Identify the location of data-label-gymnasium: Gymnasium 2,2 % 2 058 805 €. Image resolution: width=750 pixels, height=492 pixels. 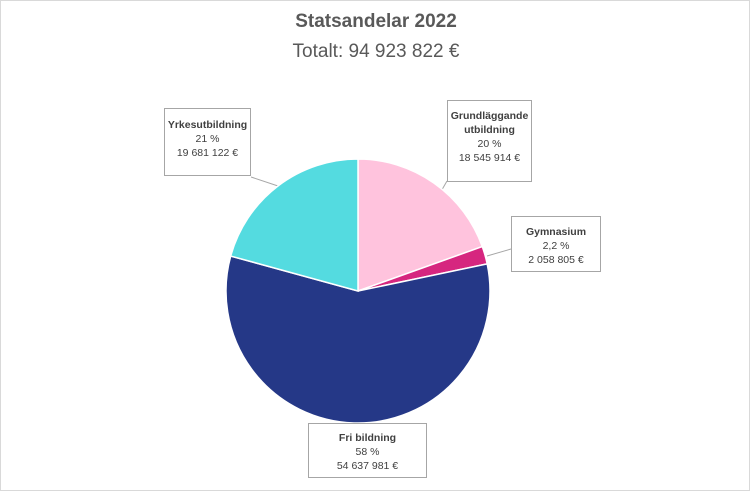
(556, 244).